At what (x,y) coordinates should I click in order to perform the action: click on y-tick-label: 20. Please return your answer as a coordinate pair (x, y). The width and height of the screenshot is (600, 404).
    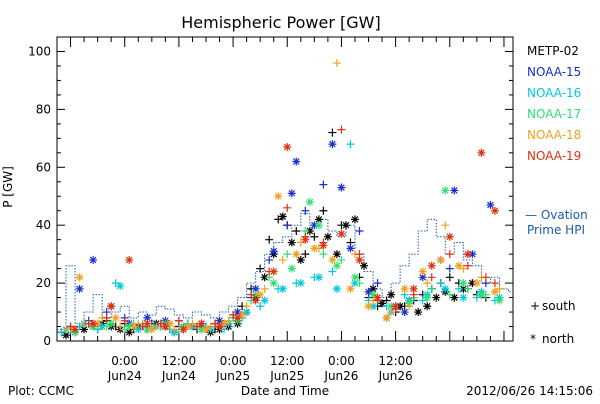
    Looking at the image, I should click on (43, 283).